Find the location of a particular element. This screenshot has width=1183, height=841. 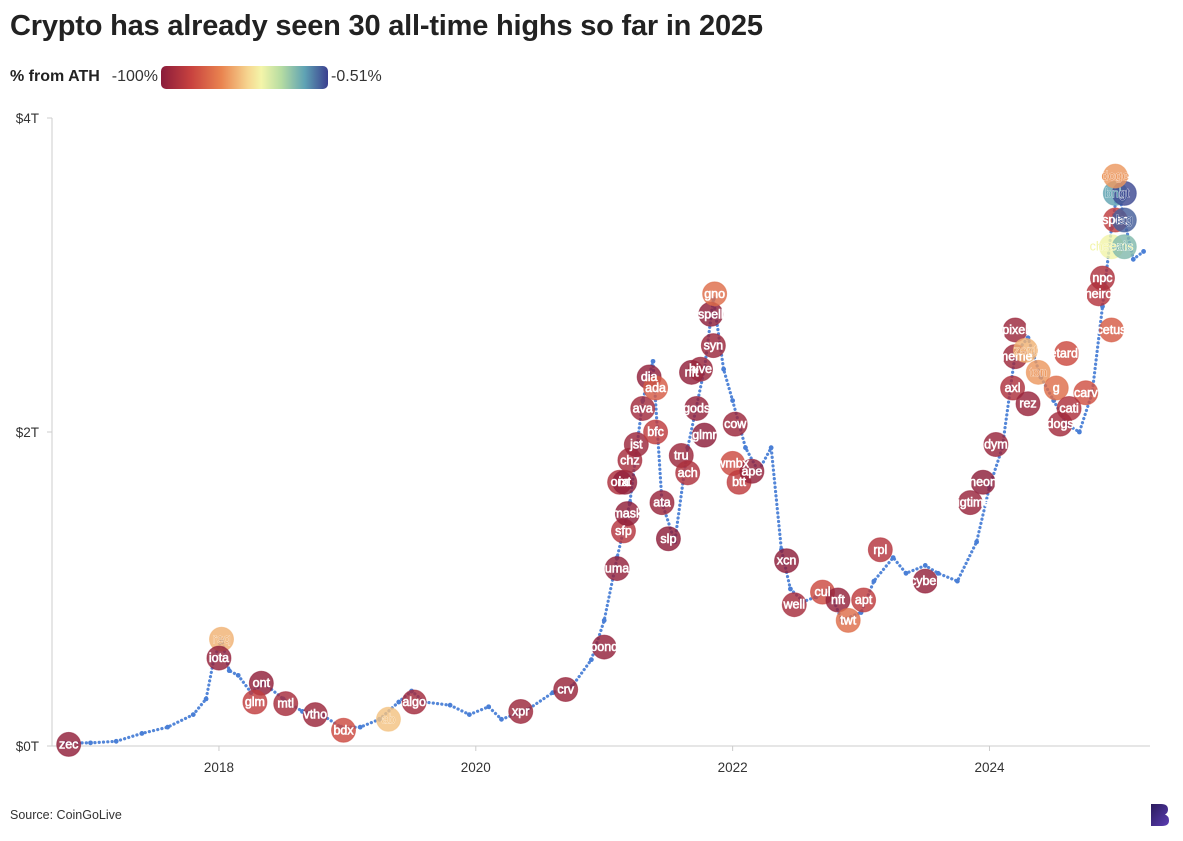

ath-label: pond is located at coordinates (604, 647).